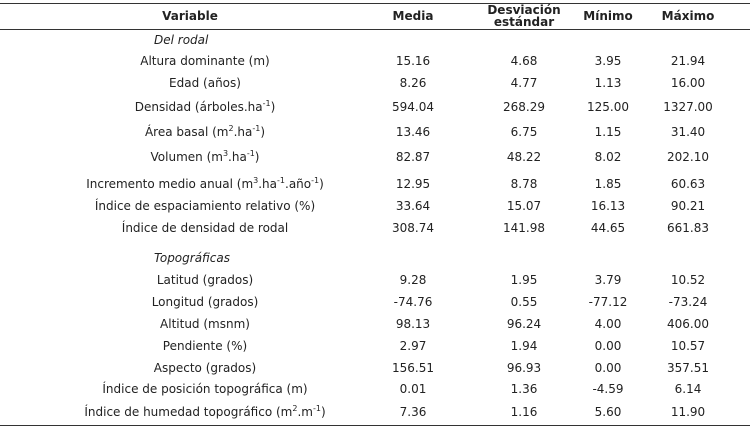 The width and height of the screenshot is (750, 428). Describe the element at coordinates (204, 61) in the screenshot. I see `variable-cell: Altura dominante (m)` at that location.